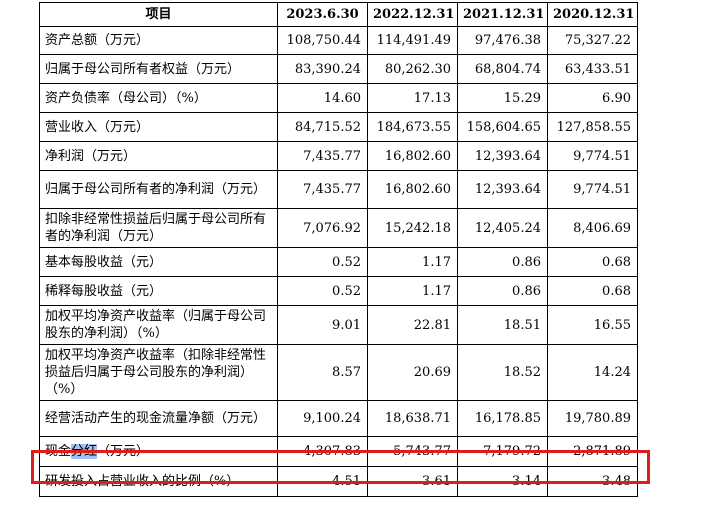 The height and width of the screenshot is (528, 706). I want to click on cell-value: 15.29, so click(502, 98).